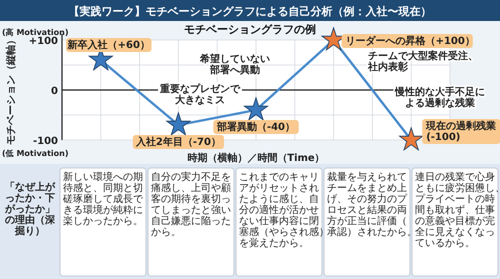 This screenshot has width=500, height=279. I want to click on x-axis-title: 時期（横軸）／時間（Time）, so click(256, 158).